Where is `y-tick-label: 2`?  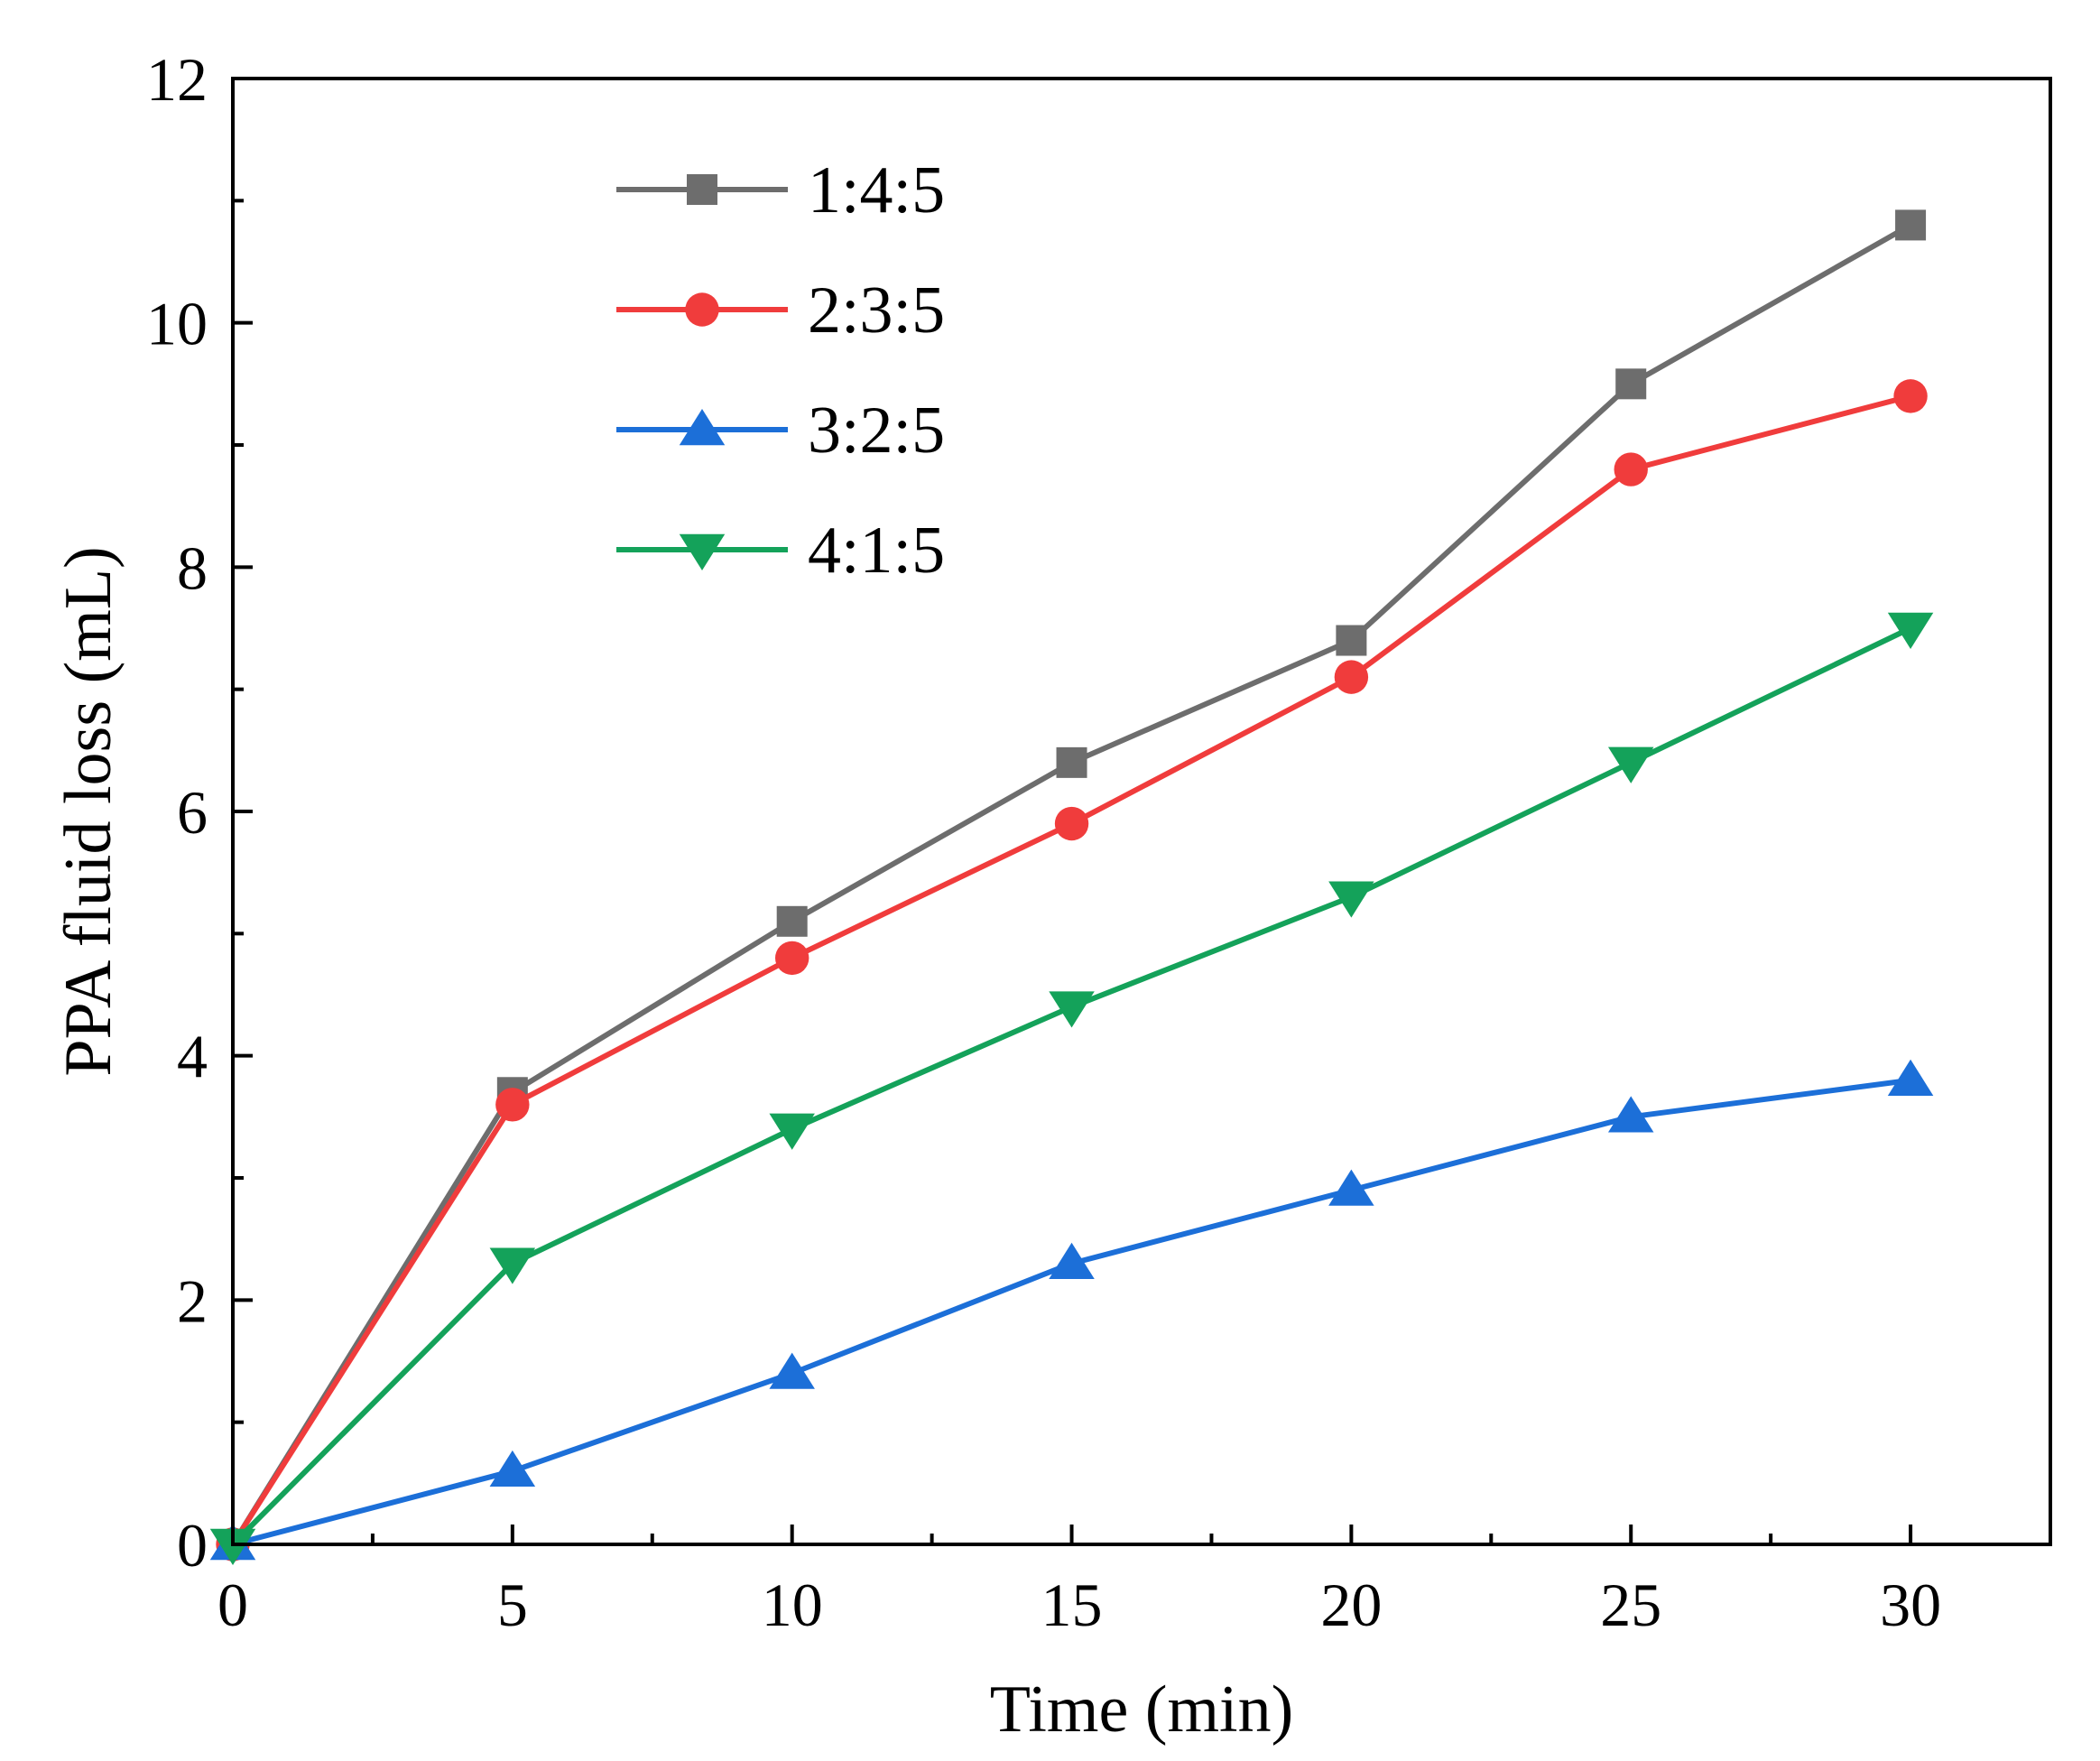 y-tick-label: 2 is located at coordinates (192, 1301).